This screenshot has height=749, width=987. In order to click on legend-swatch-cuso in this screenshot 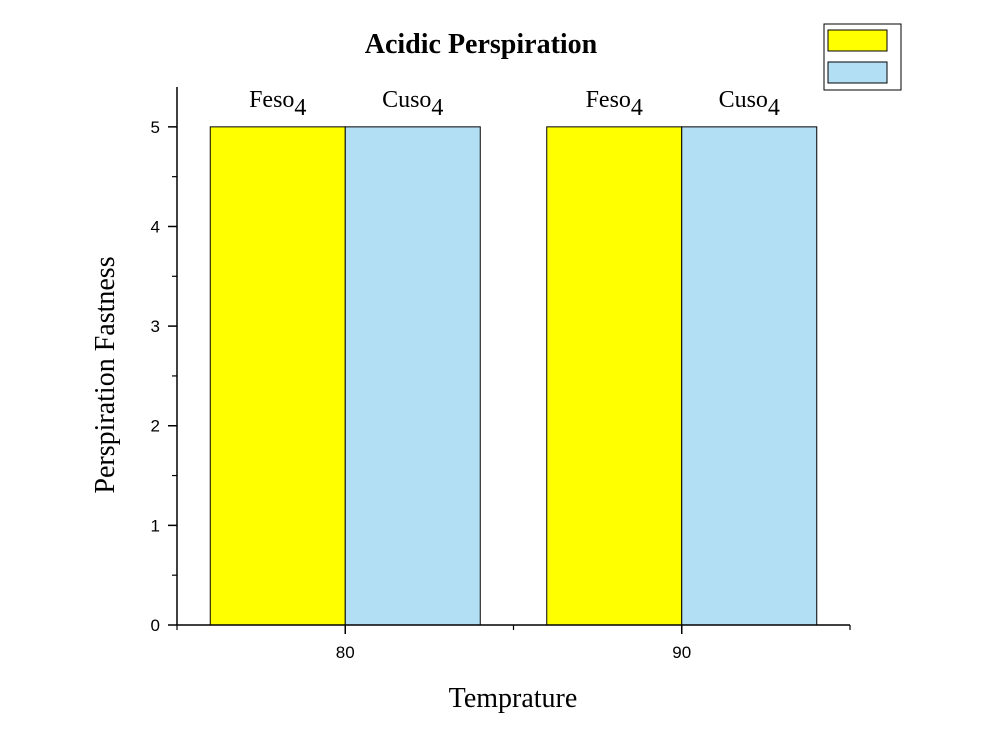, I will do `click(857, 72)`.